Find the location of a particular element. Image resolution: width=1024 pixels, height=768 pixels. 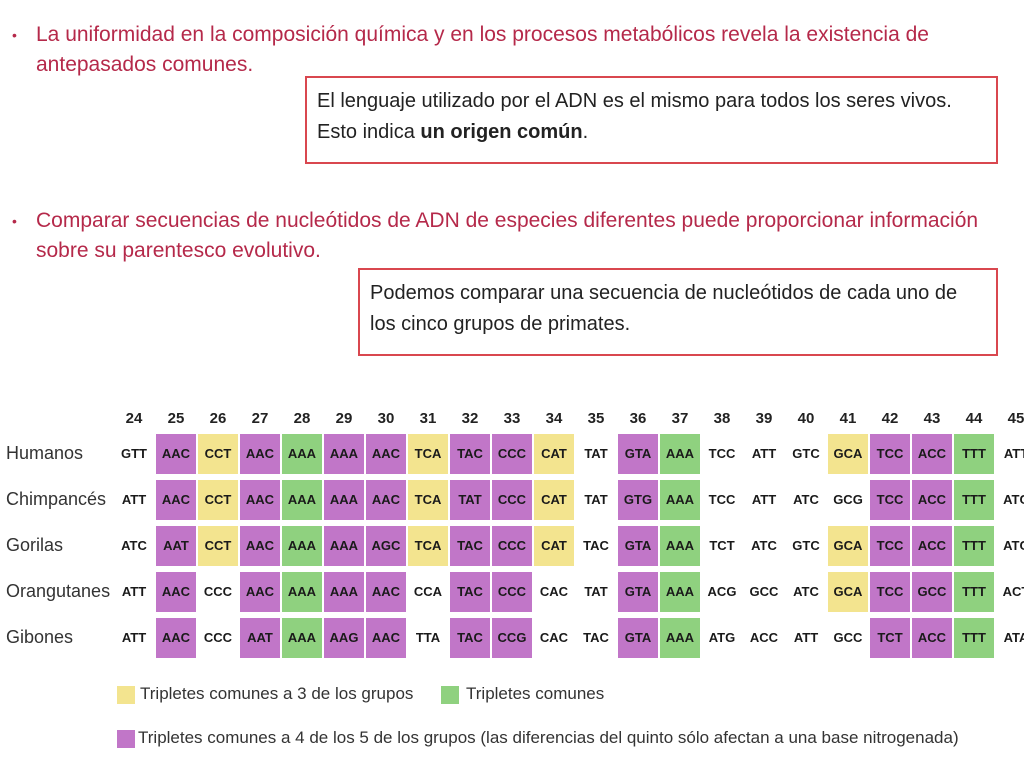

codon-cell: ATG is located at coordinates (722, 637).